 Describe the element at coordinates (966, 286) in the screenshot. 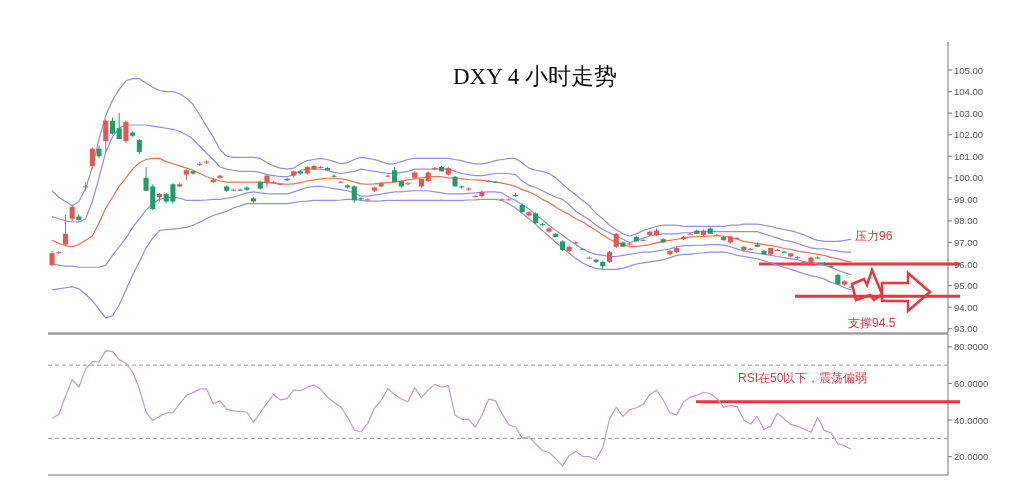

I see `y-tick-label: 95.00` at that location.